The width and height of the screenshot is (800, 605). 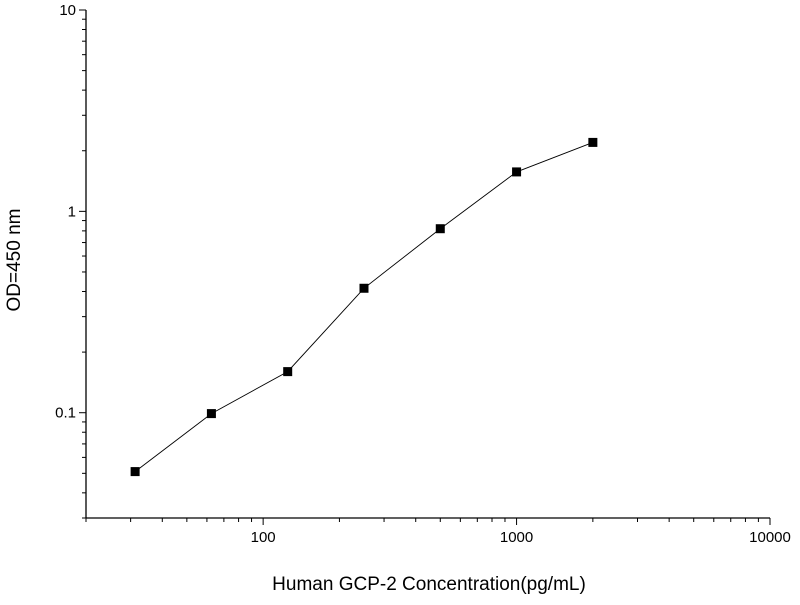 I want to click on x-axis-title: Human GCP-2 Concentration(pg/mL), so click(x=429, y=584).